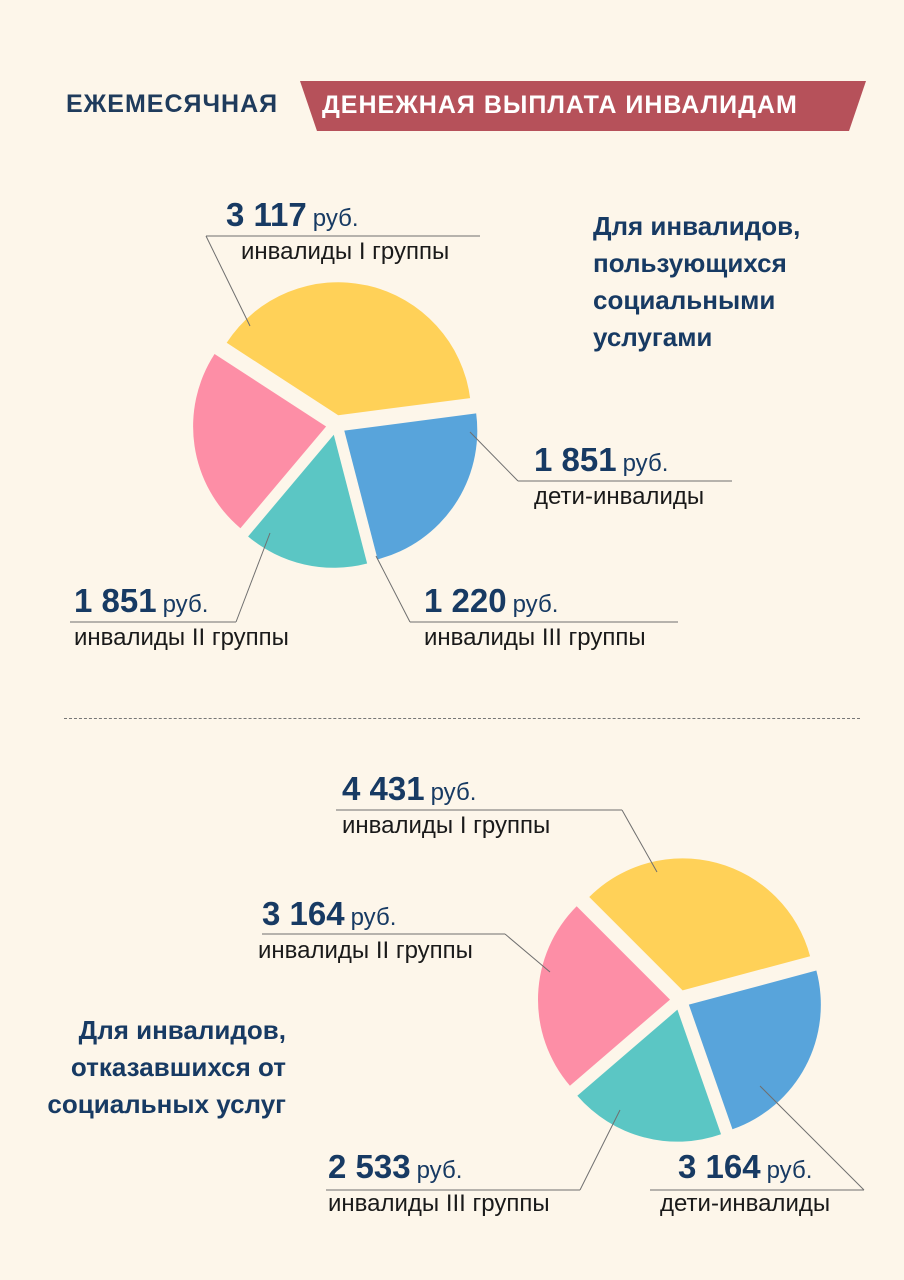 The image size is (904, 1280). I want to click on amount: 1 220, so click(465, 600).